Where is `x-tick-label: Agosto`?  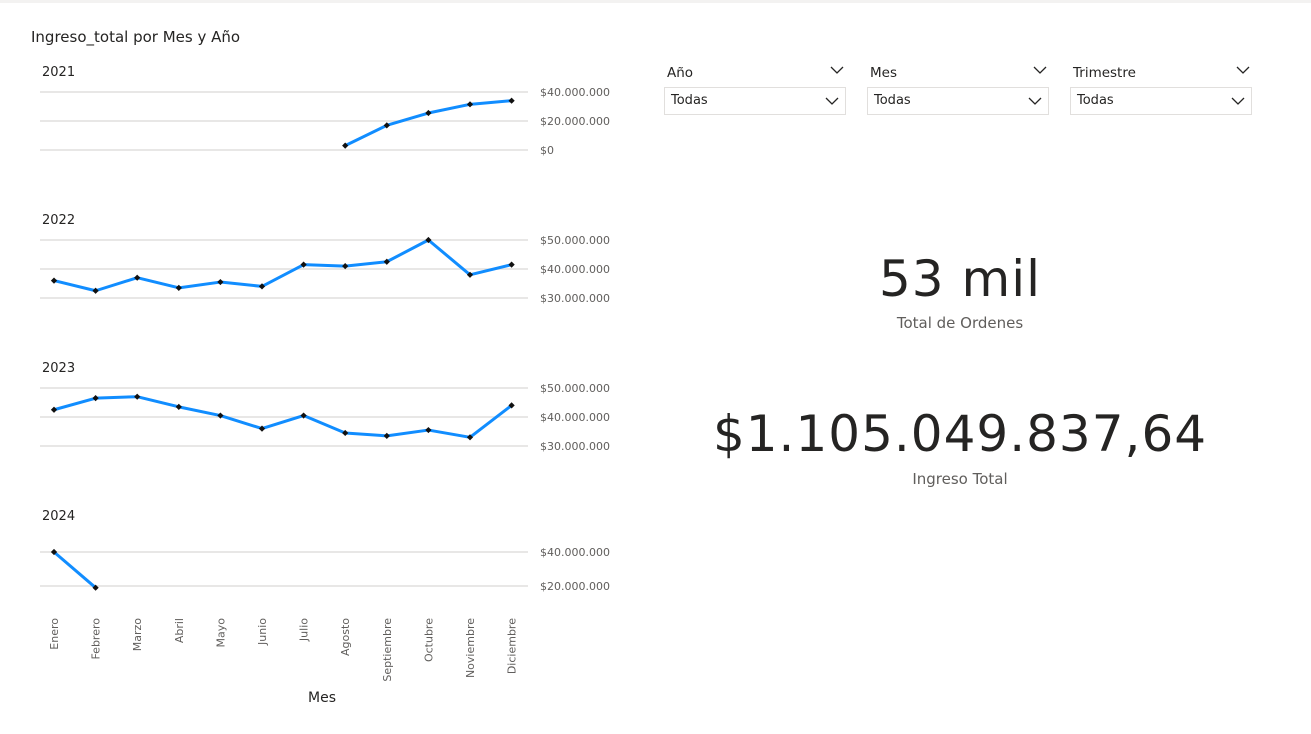
x-tick-label: Agosto is located at coordinates (345, 637).